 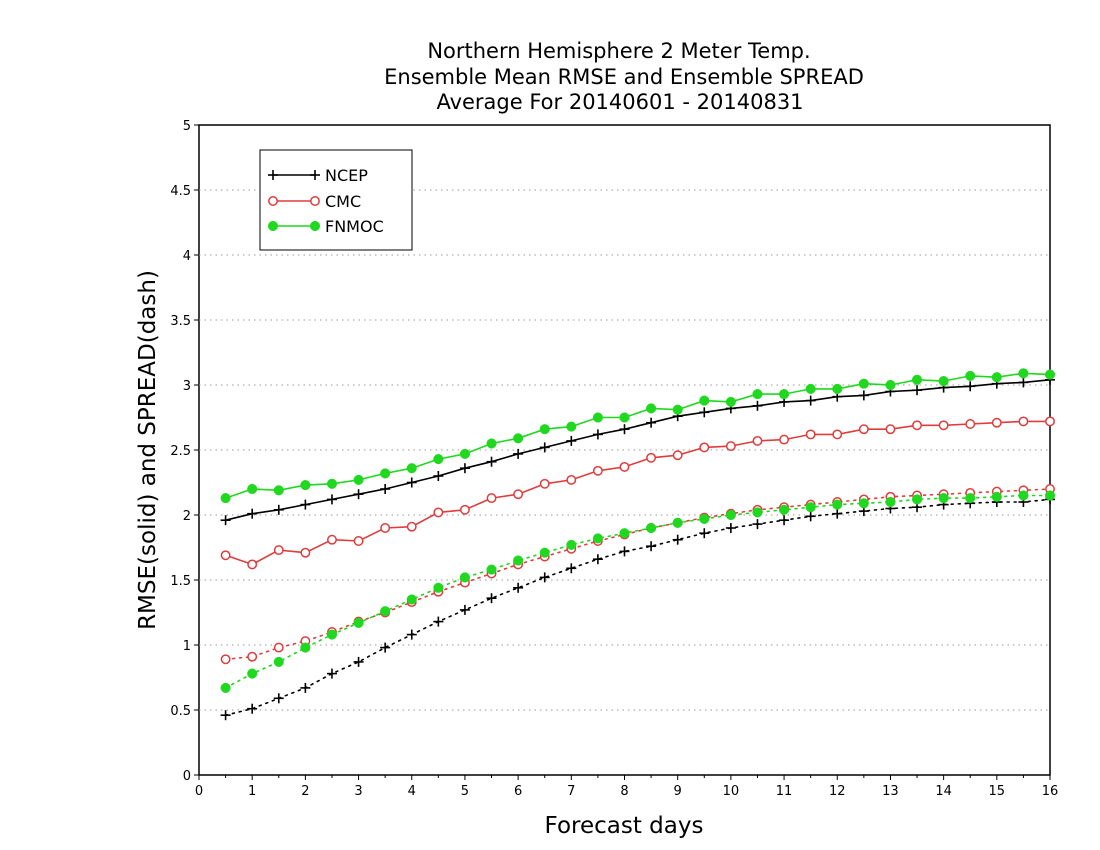 What do you see at coordinates (346, 175) in the screenshot?
I see `legend-label-ncep: NCEP` at bounding box center [346, 175].